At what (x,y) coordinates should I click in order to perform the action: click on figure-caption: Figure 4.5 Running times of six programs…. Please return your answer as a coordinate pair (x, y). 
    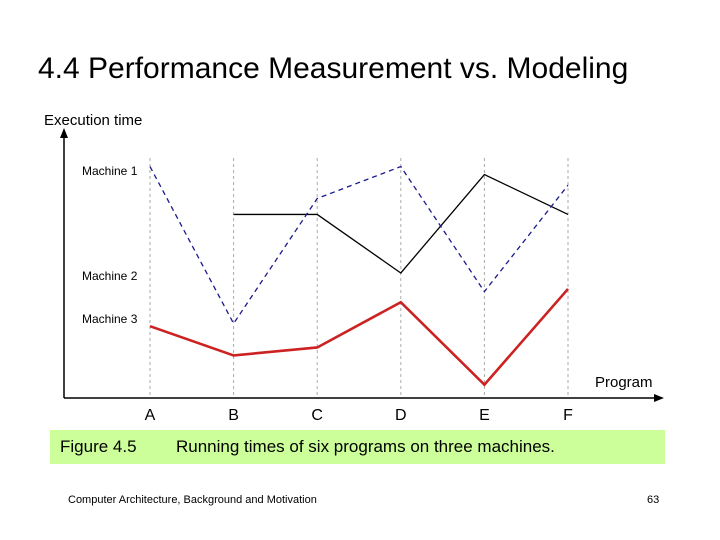
    Looking at the image, I should click on (357, 447).